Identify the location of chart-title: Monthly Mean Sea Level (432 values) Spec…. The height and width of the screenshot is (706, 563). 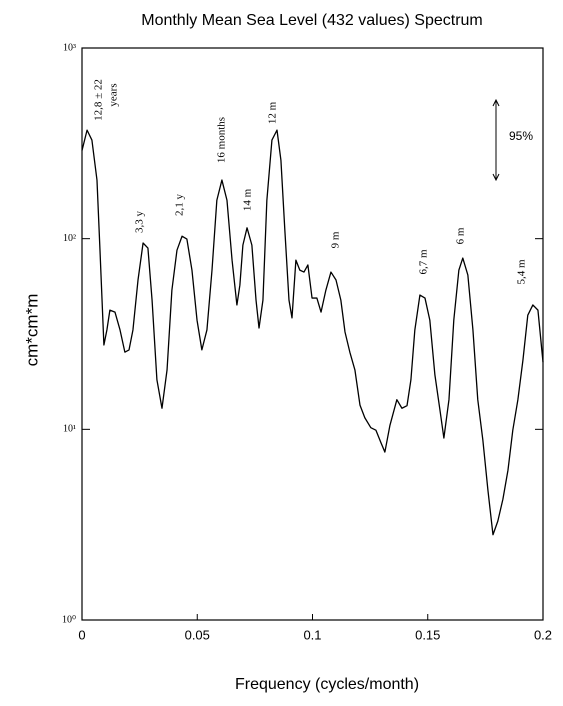
(312, 20).